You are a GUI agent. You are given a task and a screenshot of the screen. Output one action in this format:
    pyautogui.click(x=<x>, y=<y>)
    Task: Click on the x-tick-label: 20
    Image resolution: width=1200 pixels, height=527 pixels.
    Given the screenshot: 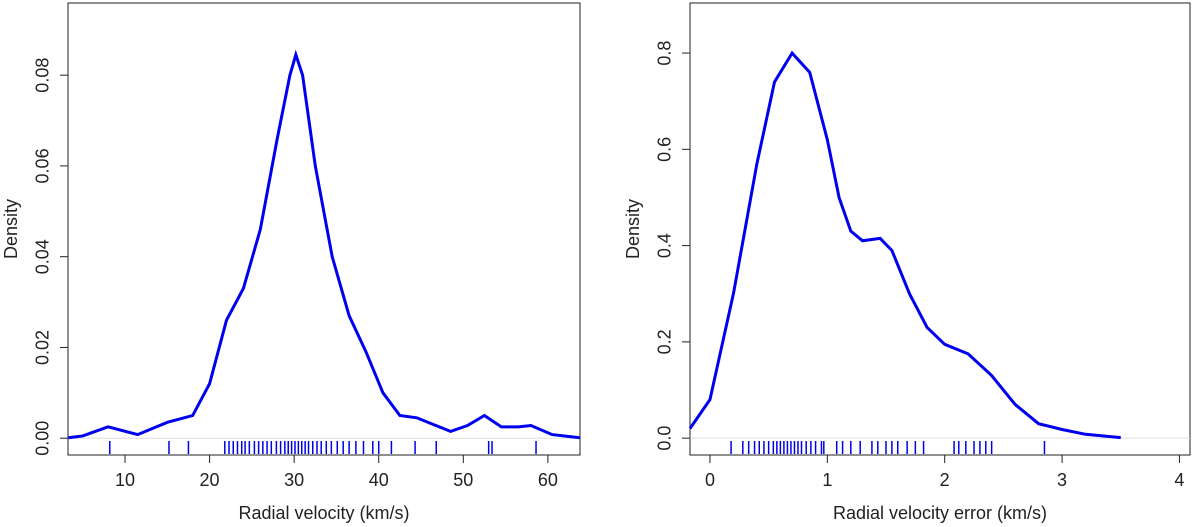 What is the action you would take?
    pyautogui.click(x=210, y=480)
    